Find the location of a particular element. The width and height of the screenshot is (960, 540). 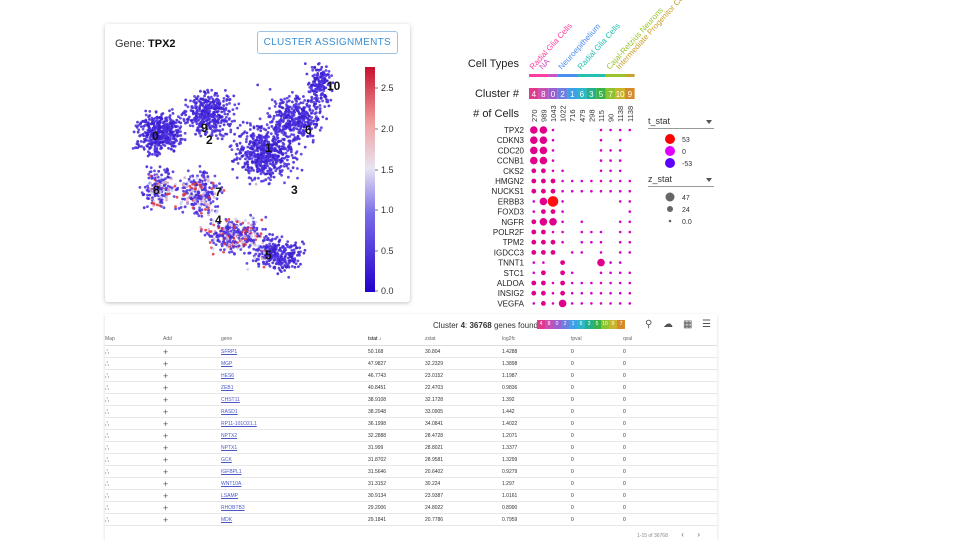

gene-link: HES6 is located at coordinates (228, 375).